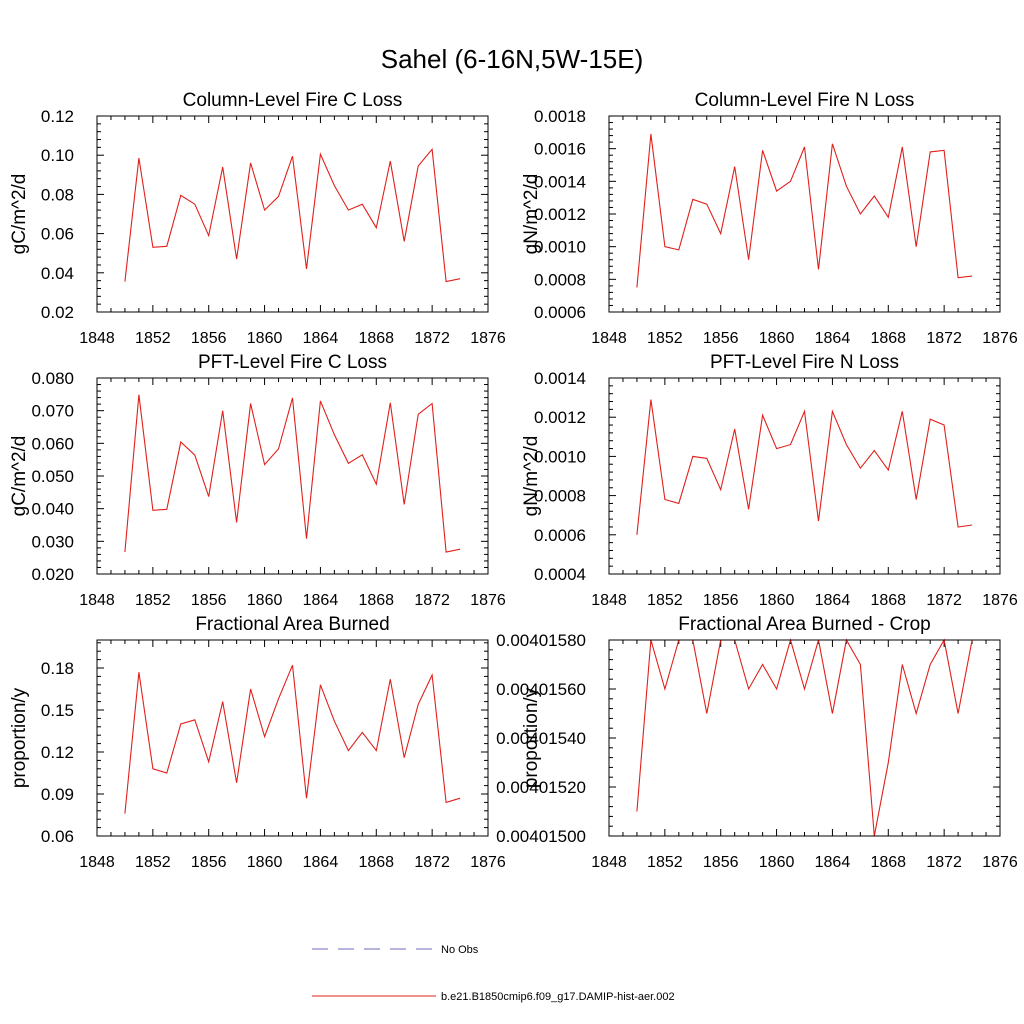 This screenshot has width=1024, height=1024. Describe the element at coordinates (541, 836) in the screenshot. I see `y-tick-label: 0.00401500` at that location.